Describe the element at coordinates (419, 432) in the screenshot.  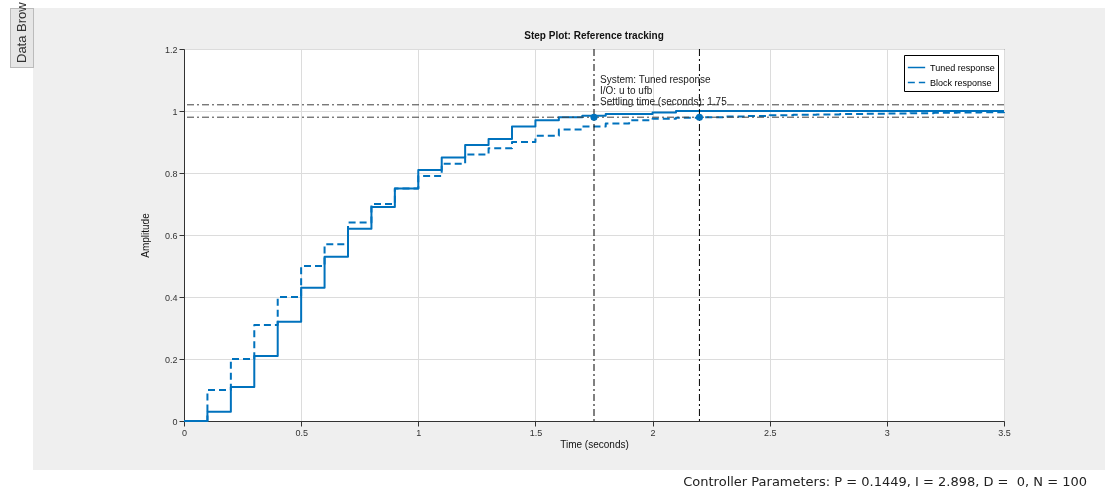
I see `x-tick-label: 1` at that location.